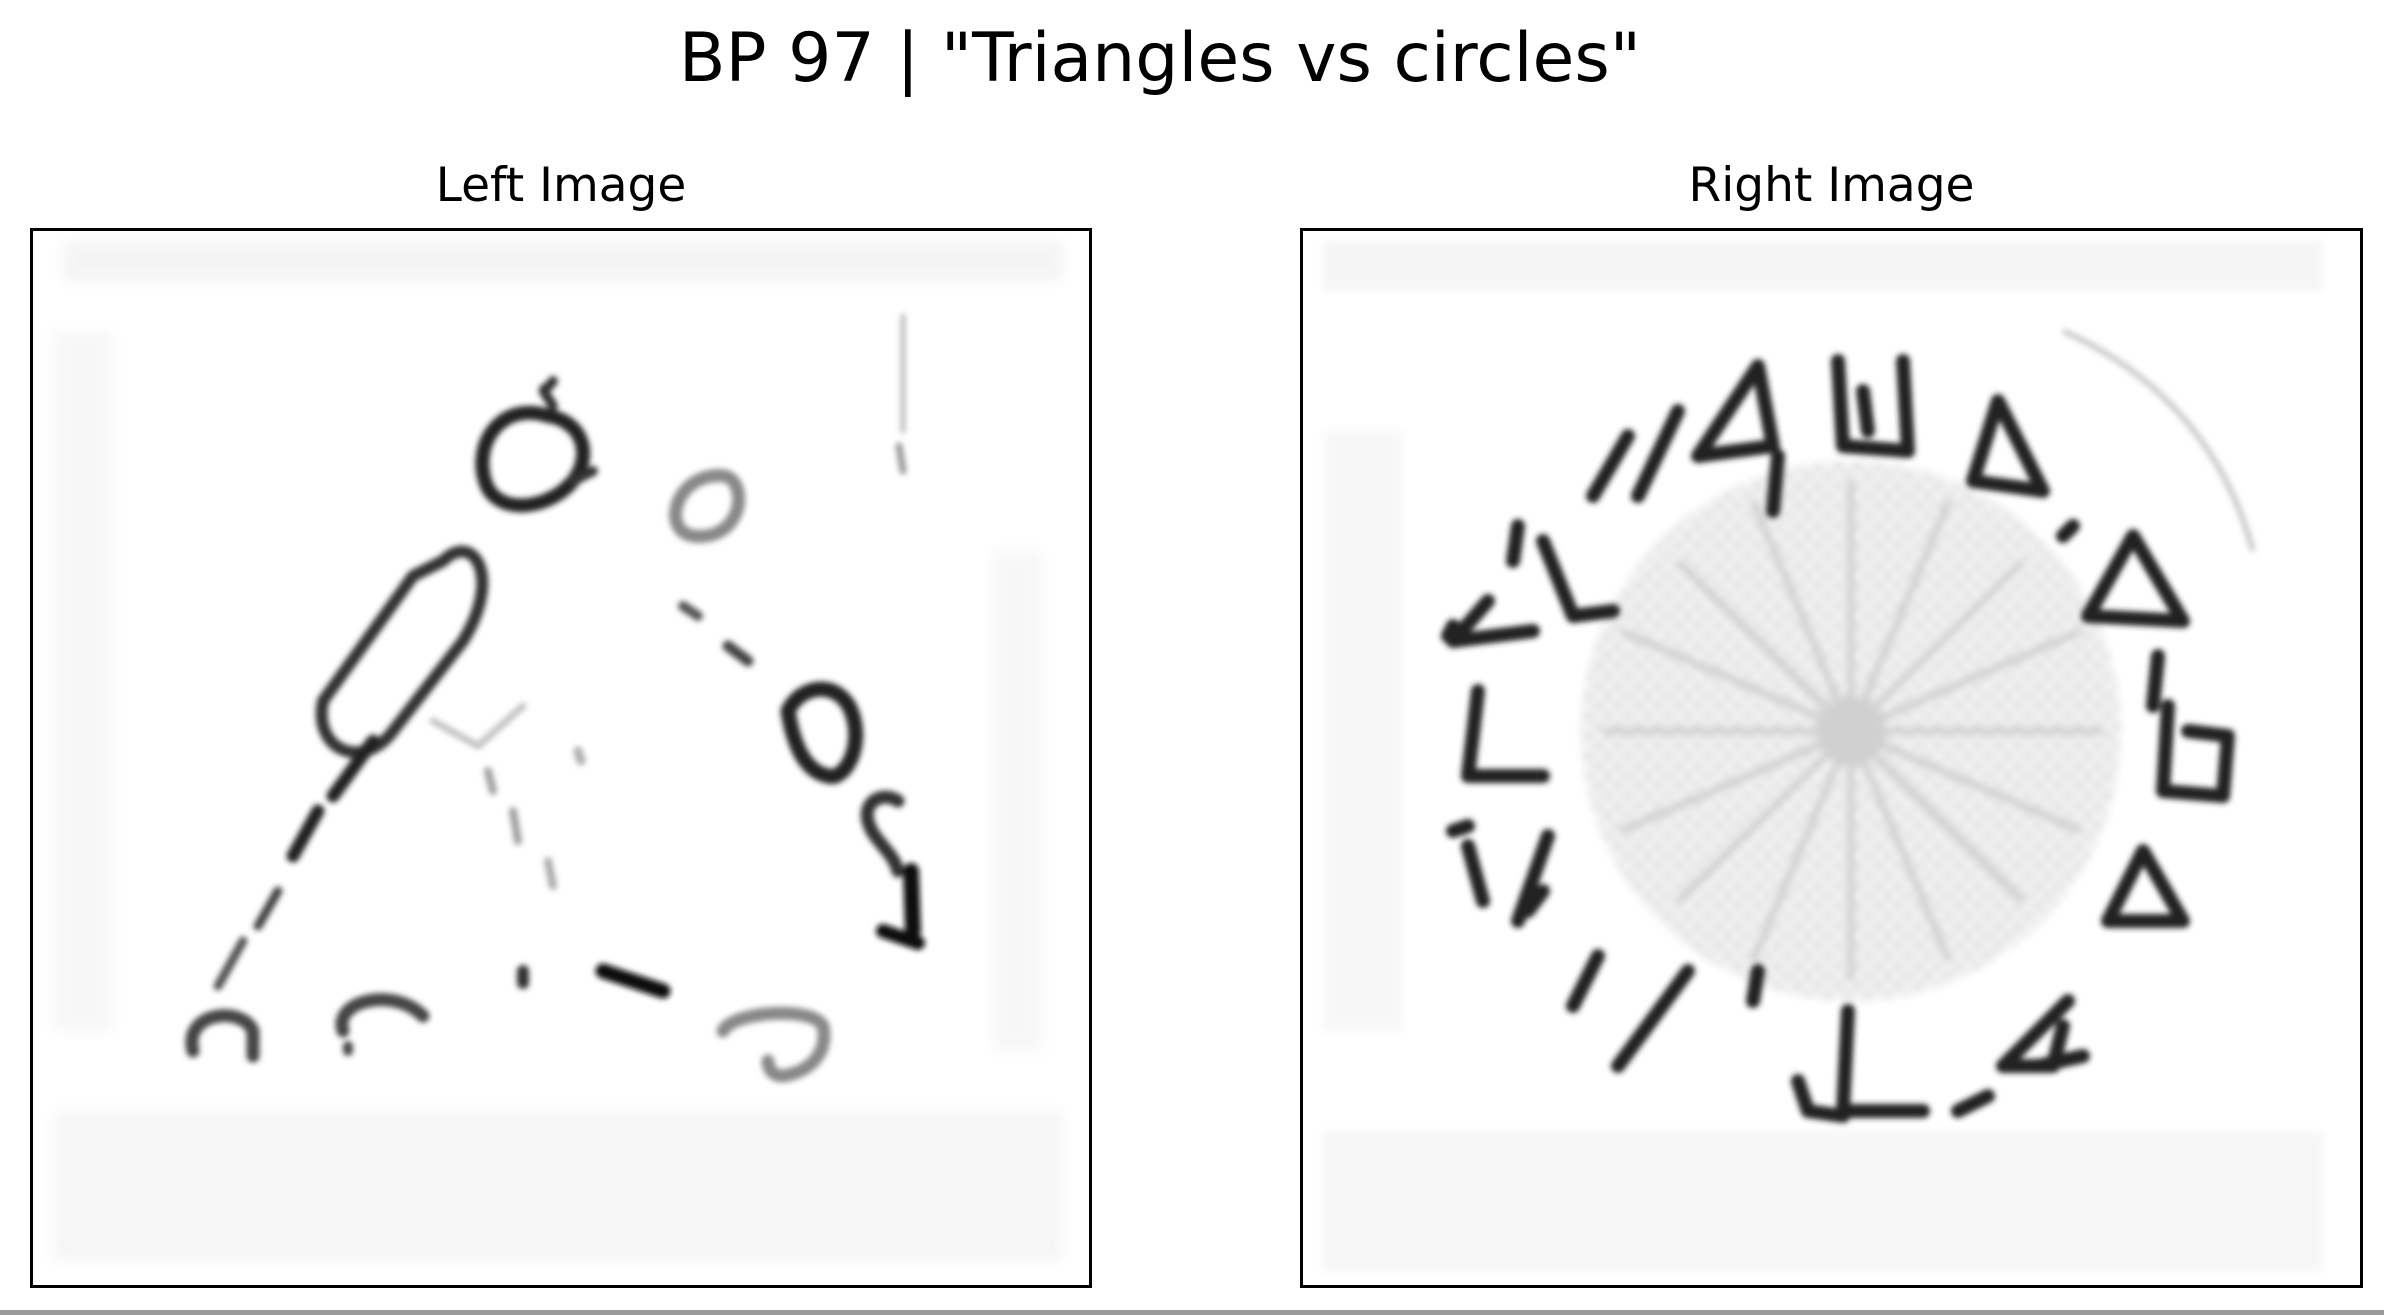  I want to click on left-panel-title: Left Image, so click(561, 185).